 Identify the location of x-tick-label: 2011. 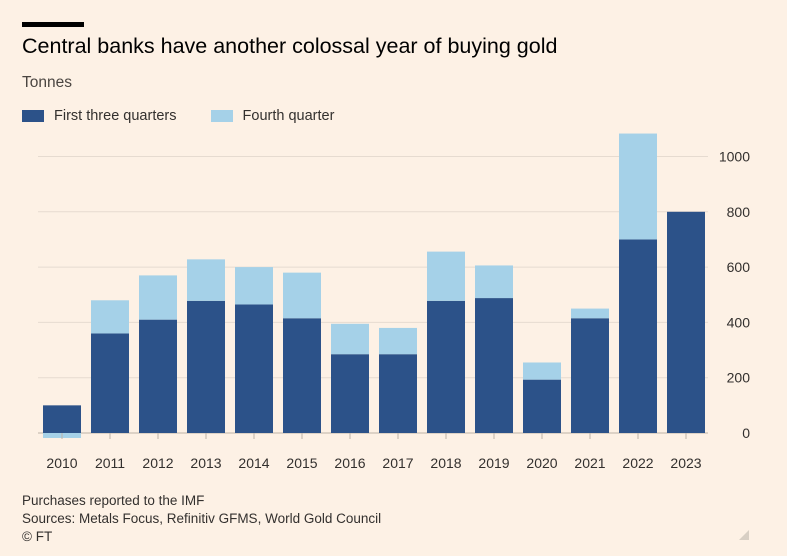
(110, 463).